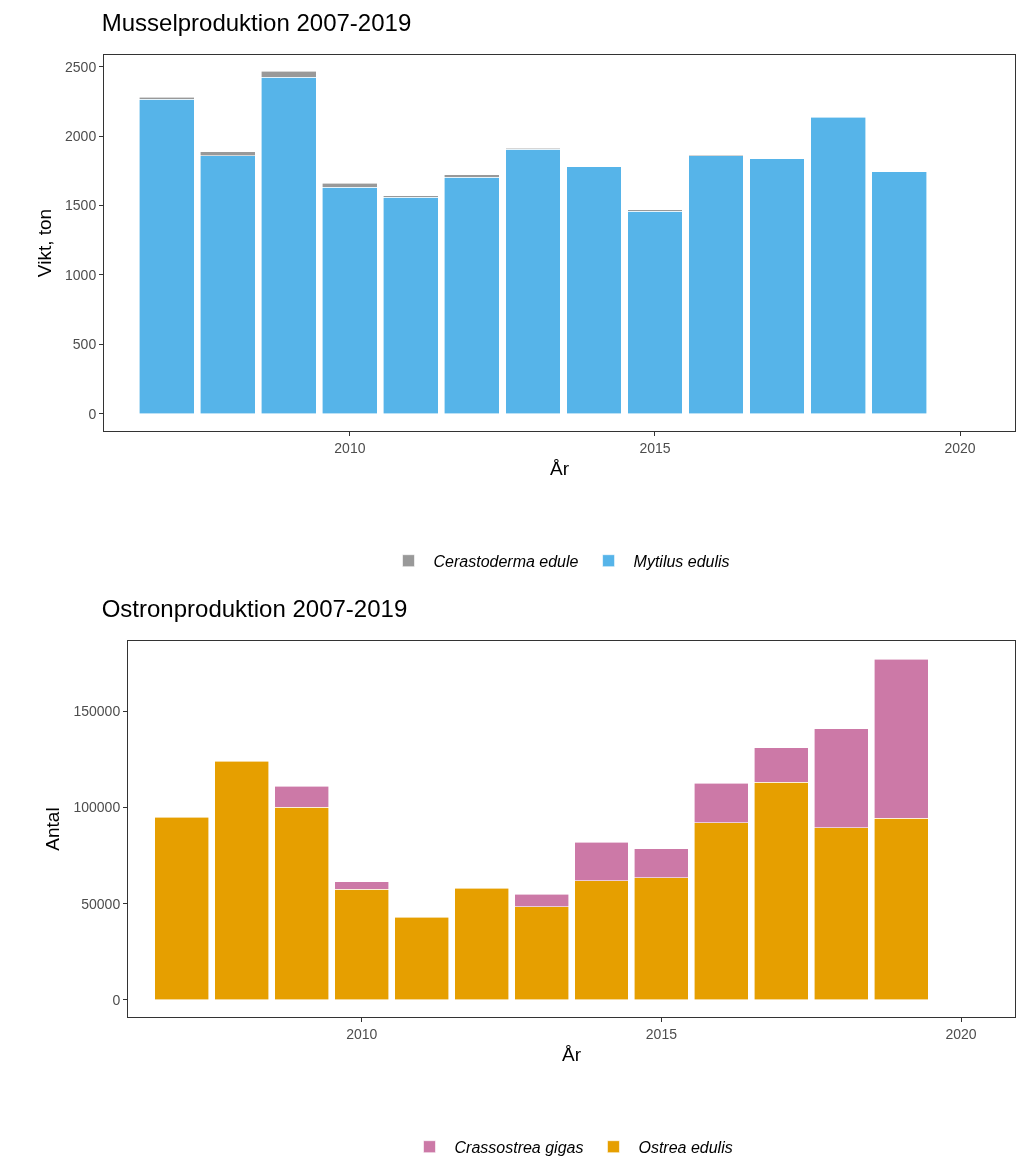 Image resolution: width=1017 pixels, height=1173 pixels. I want to click on y-tick-label: 2000, so click(81, 136).